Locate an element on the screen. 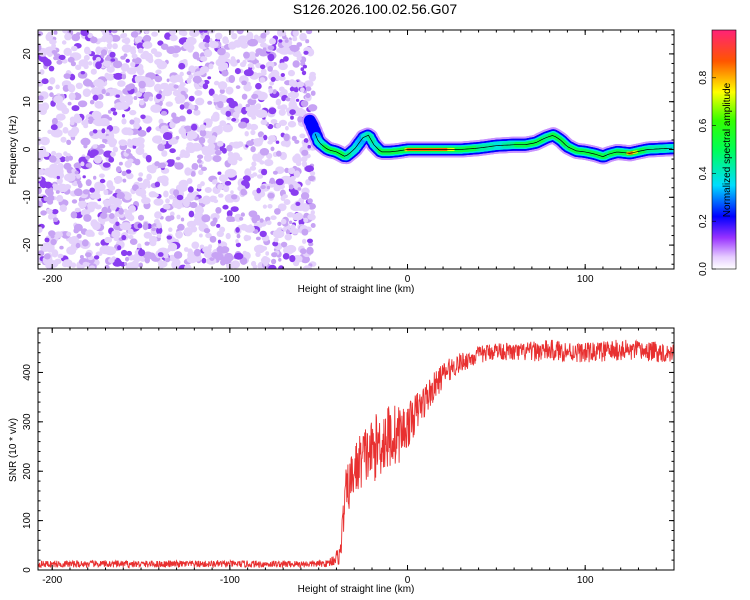  spectrogram-signal-ridge is located at coordinates (487, 138).